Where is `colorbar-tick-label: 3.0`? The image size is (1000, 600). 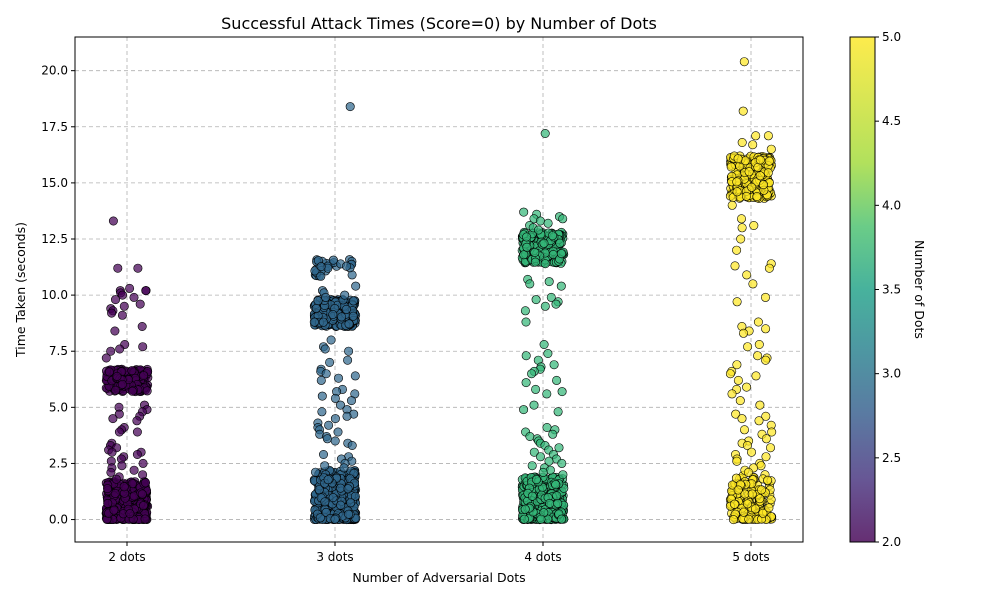
colorbar-tick-label: 3.0 is located at coordinates (891, 374).